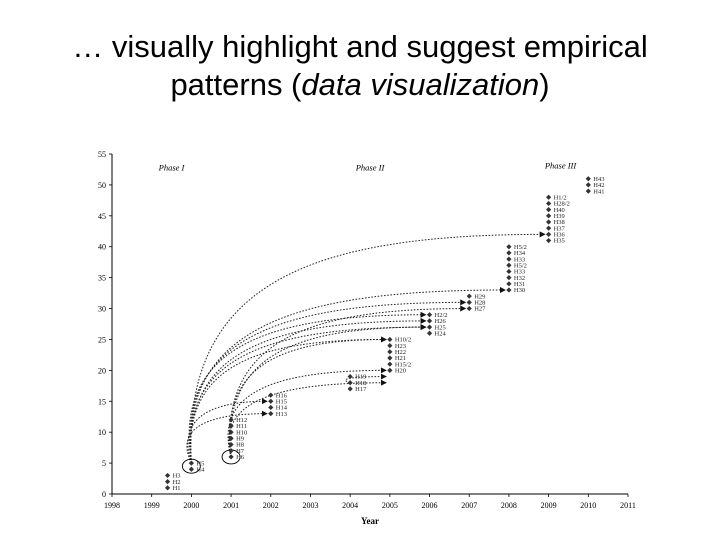  I want to click on point-label: H1, so click(177, 488).